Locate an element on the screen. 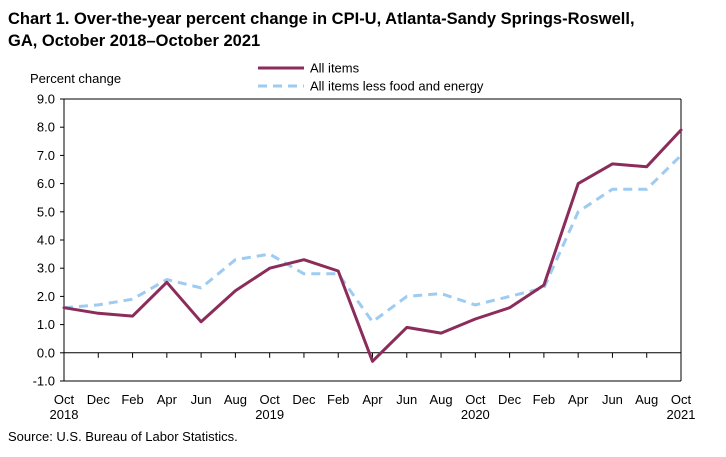 Image resolution: width=726 pixels, height=457 pixels. x-year-label: 2020 is located at coordinates (475, 414).